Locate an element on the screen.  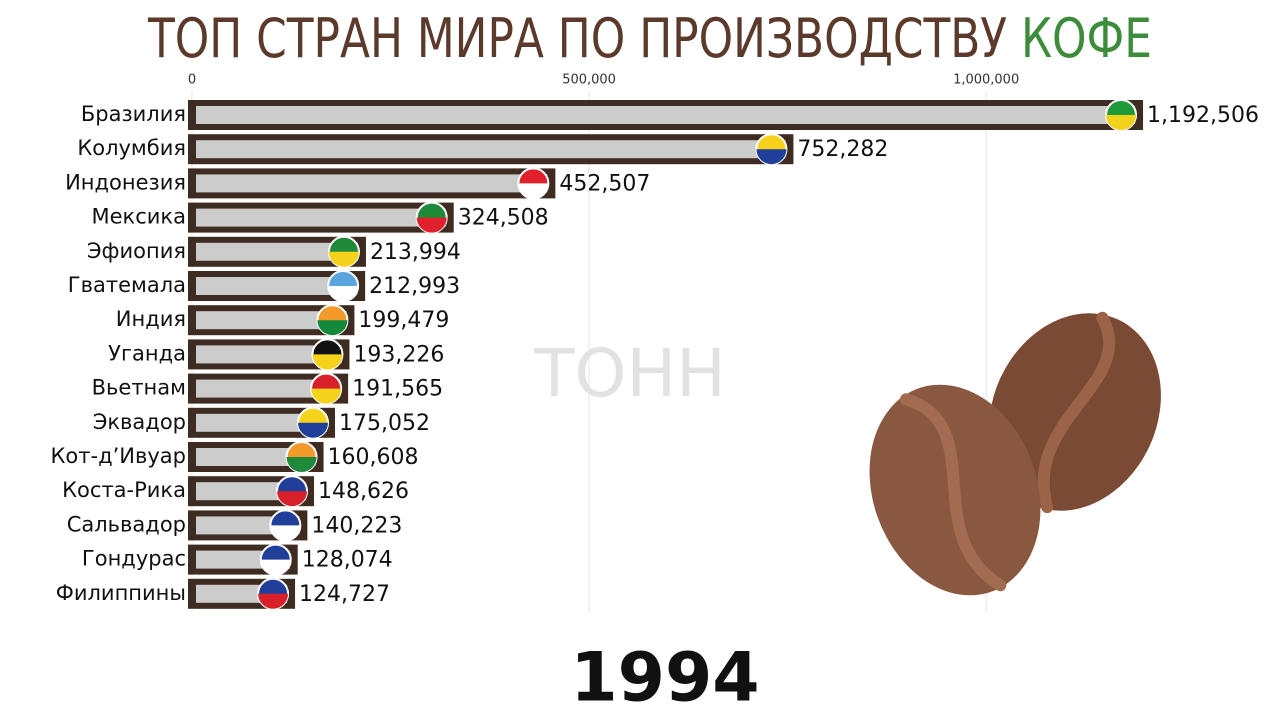
y-tick-label: Филиппины is located at coordinates (121, 593).